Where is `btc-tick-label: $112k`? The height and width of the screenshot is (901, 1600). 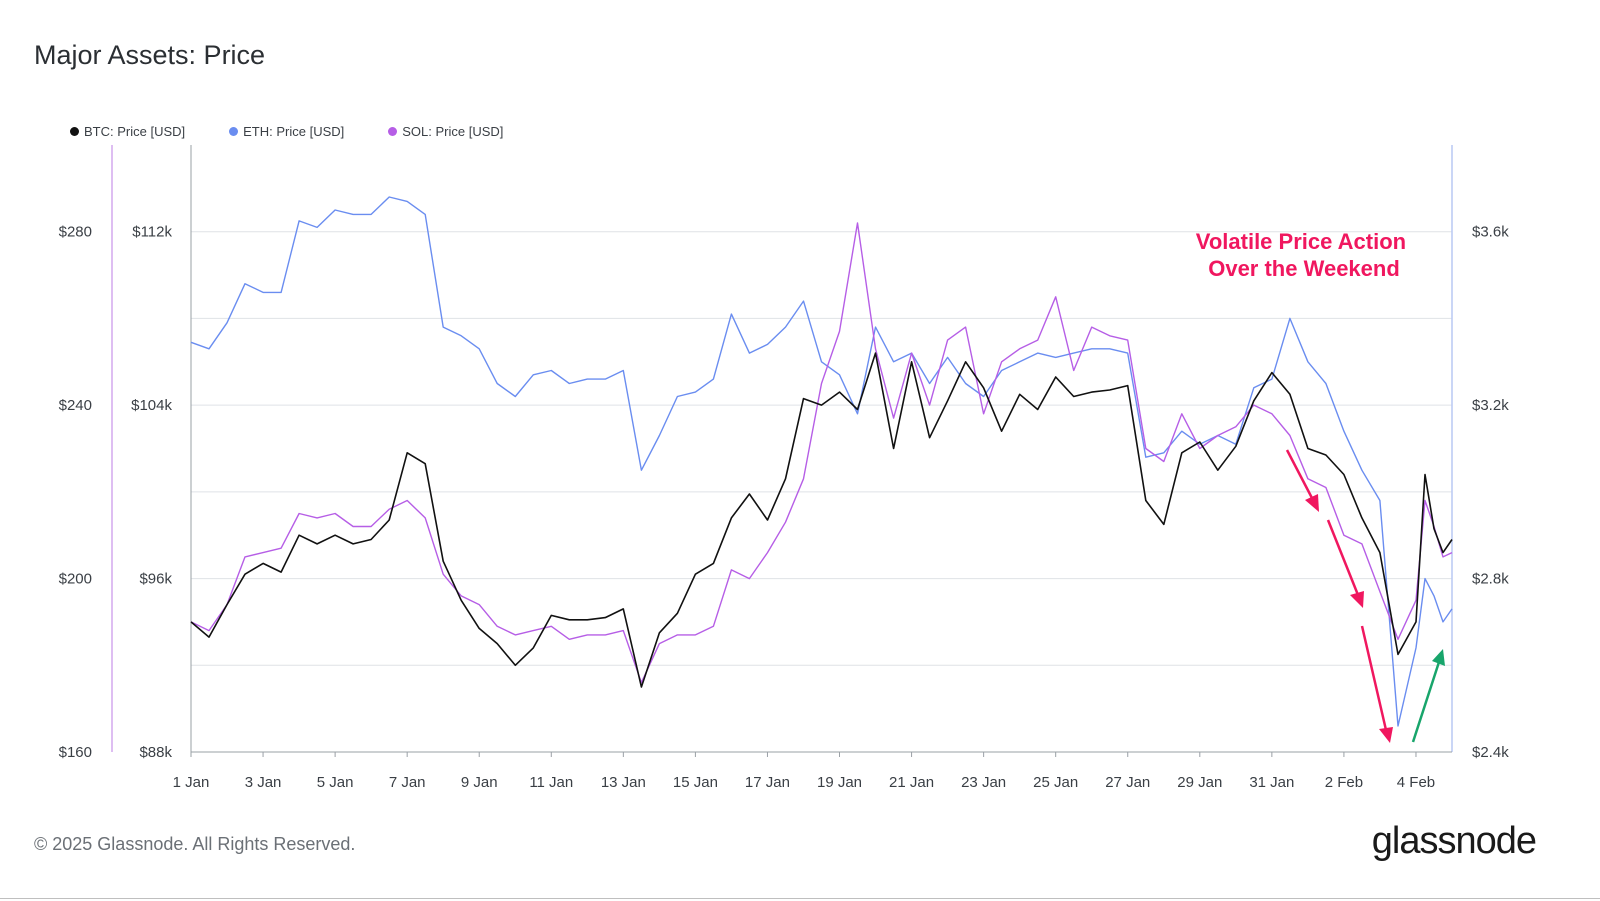
btc-tick-label: $112k is located at coordinates (152, 232).